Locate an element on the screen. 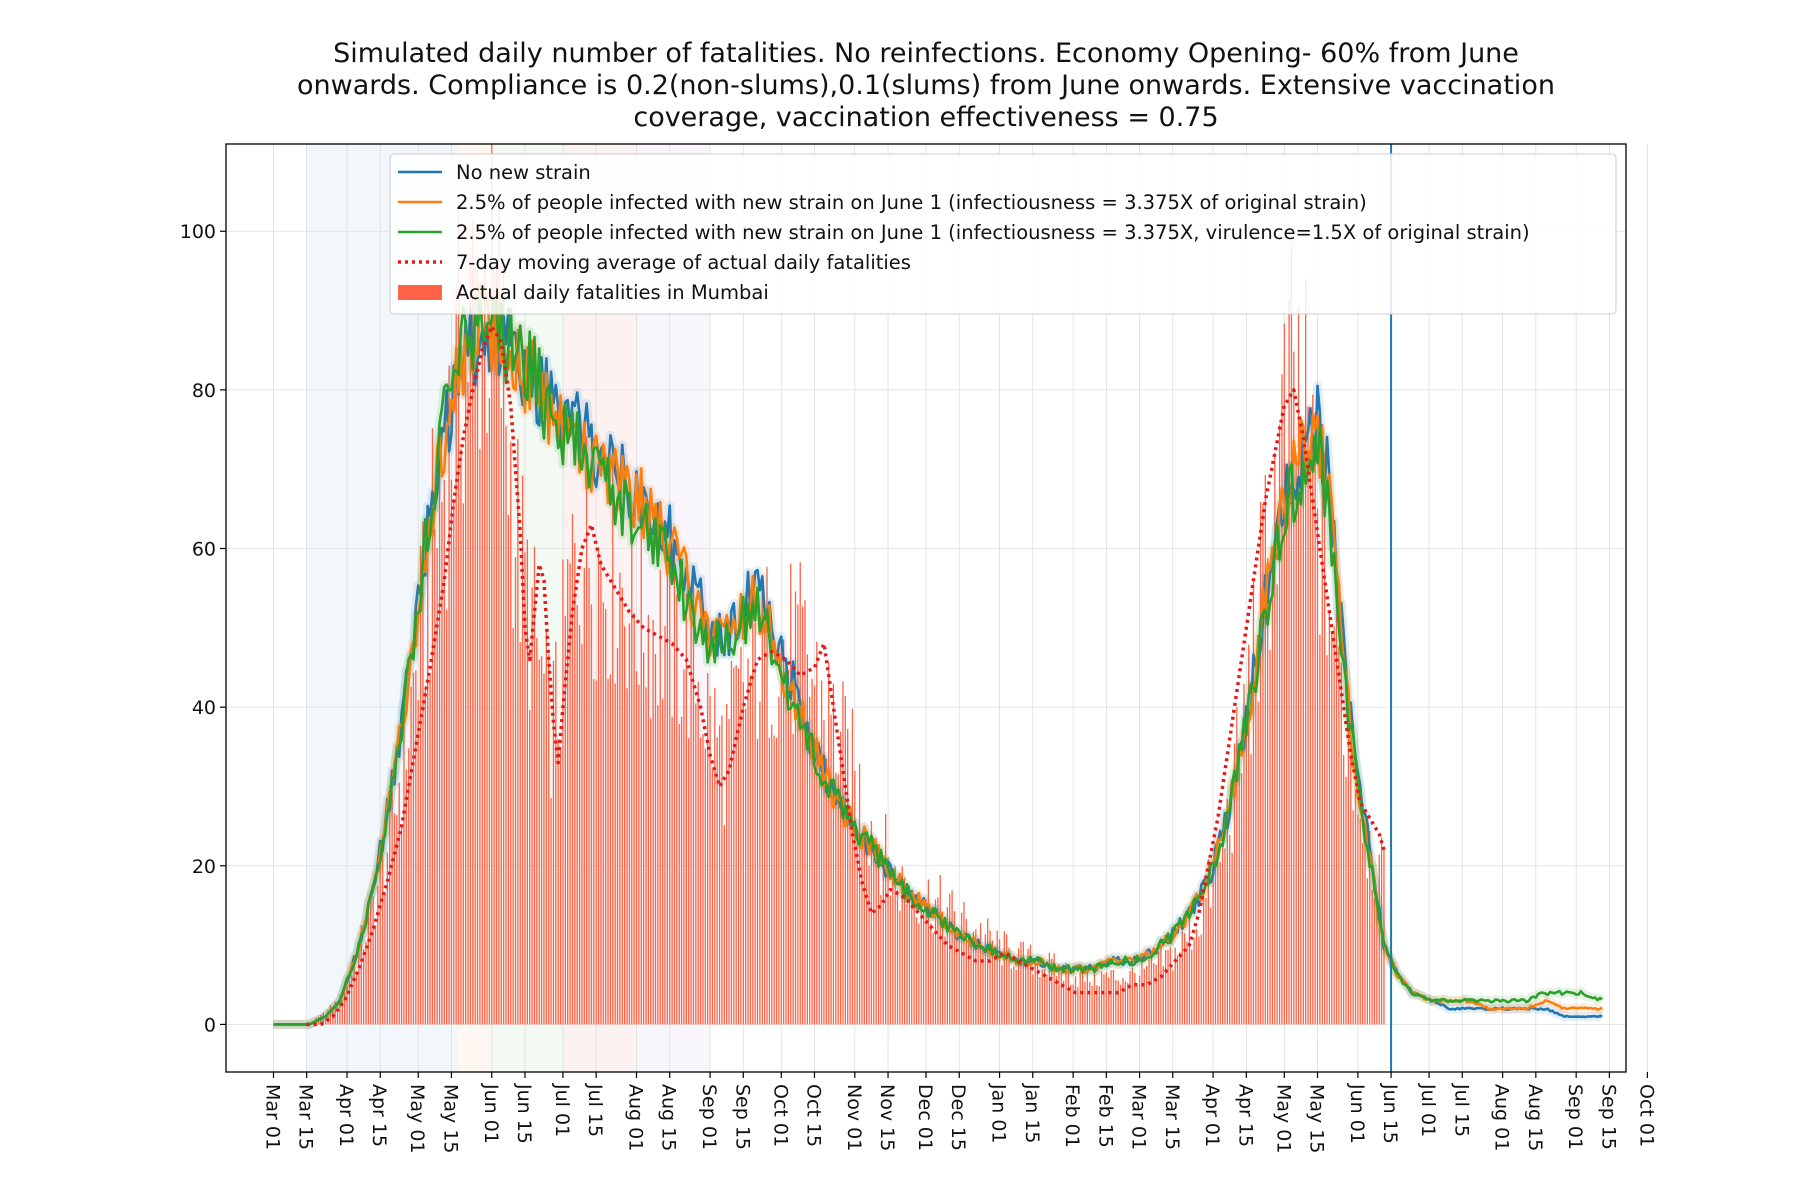  x-tick-label: Oct 01 is located at coordinates (780, 1115).